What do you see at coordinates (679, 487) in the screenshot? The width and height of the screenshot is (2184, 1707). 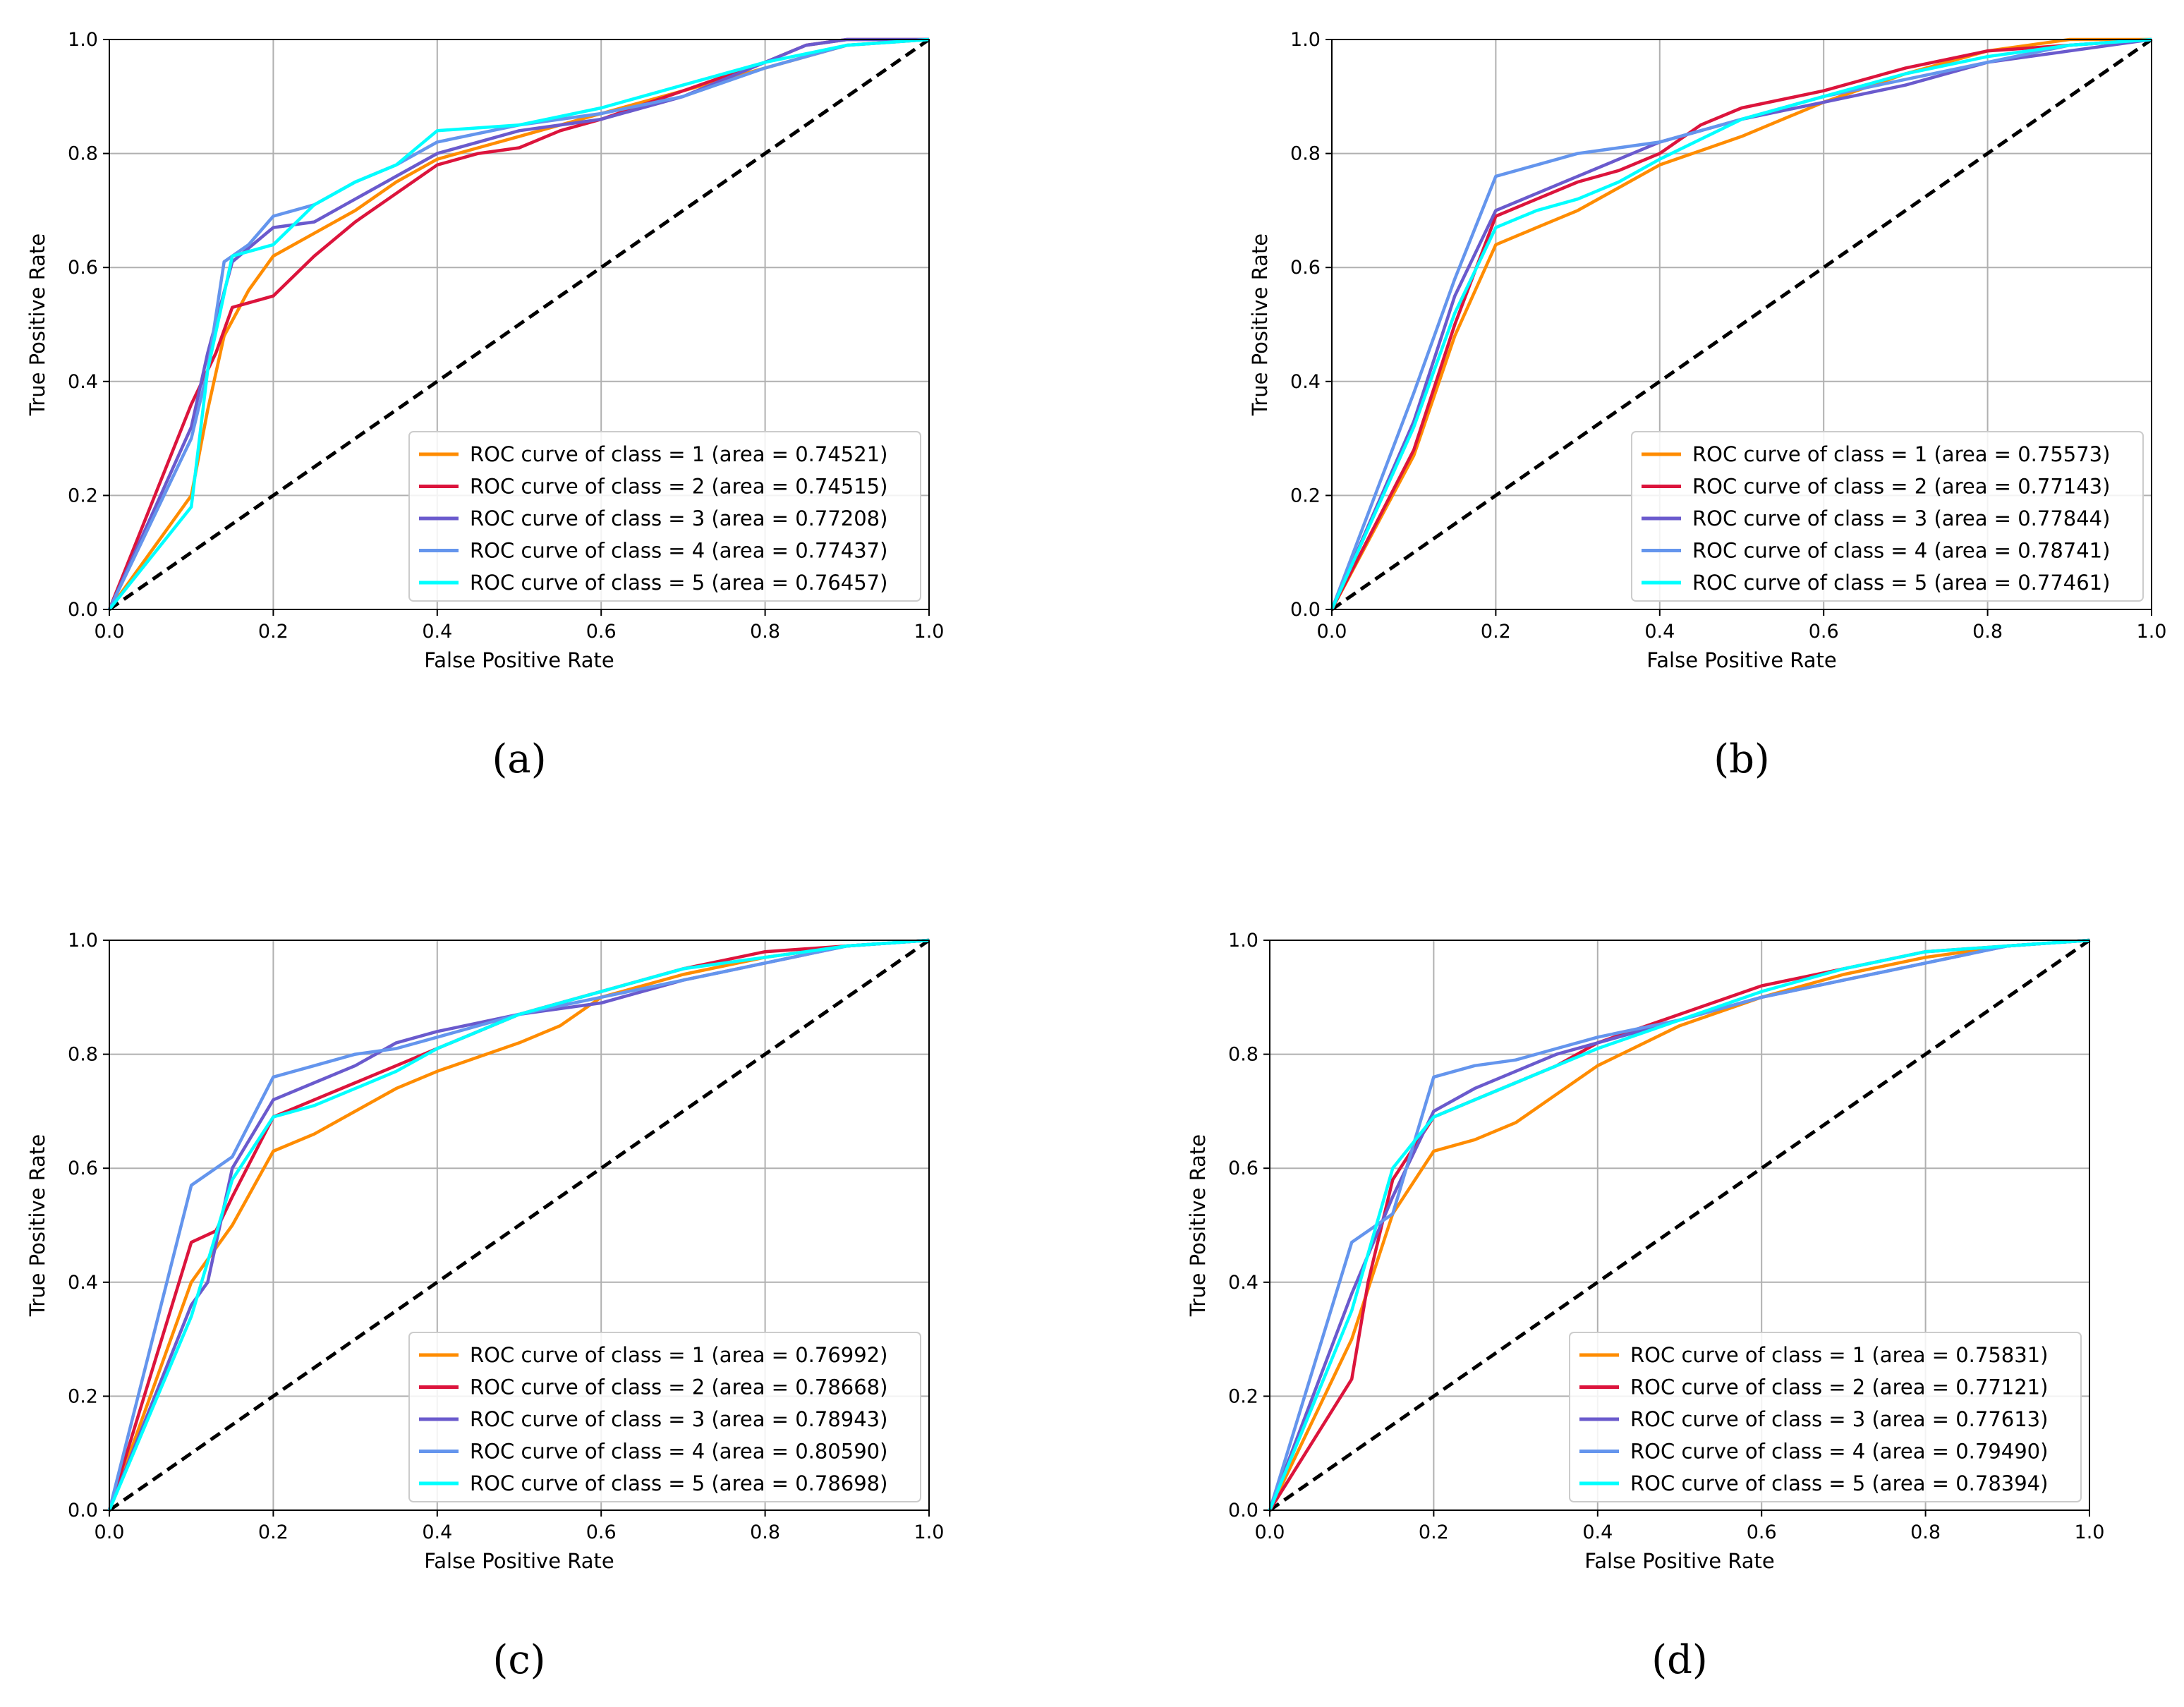 I see `legend-label-class-2: ROC curve of class = 2 (area = 0.74515)` at bounding box center [679, 487].